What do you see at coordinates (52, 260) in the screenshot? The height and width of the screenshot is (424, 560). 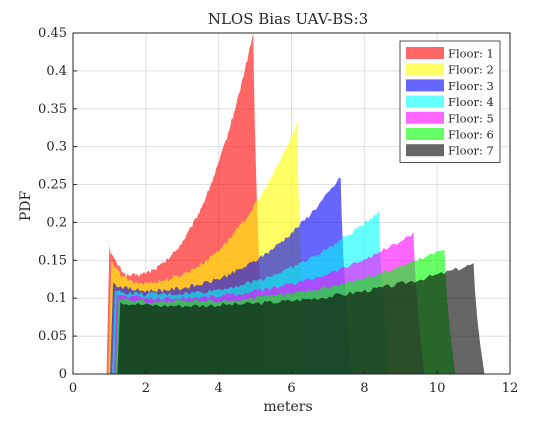 I see `y-tick-label: 0.15` at bounding box center [52, 260].